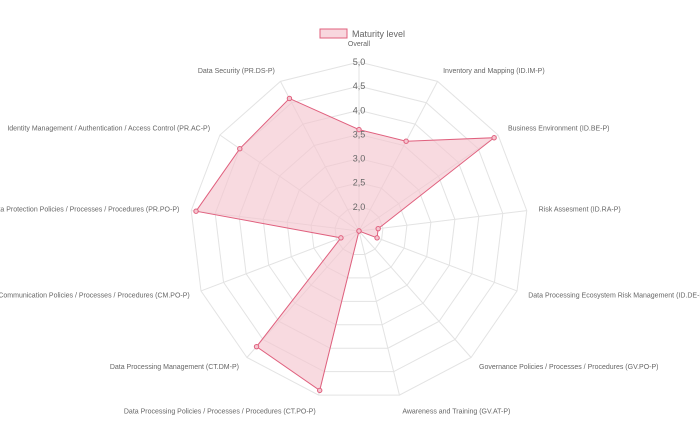 The height and width of the screenshot is (439, 700). I want to click on tick-label: 2,0, so click(359, 207).